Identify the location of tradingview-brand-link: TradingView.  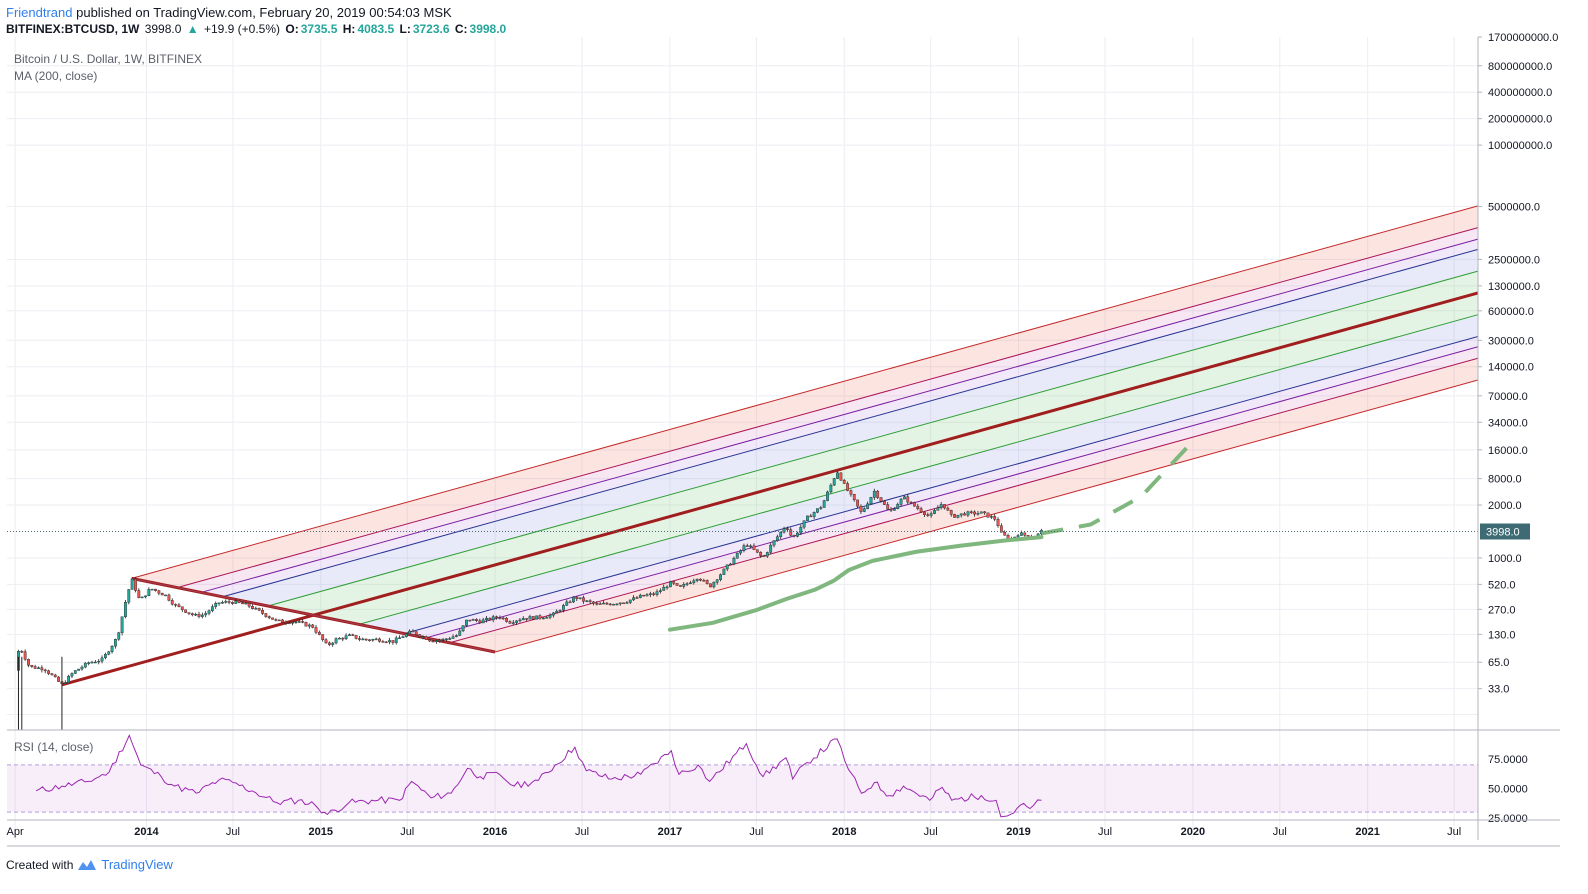
(137, 864).